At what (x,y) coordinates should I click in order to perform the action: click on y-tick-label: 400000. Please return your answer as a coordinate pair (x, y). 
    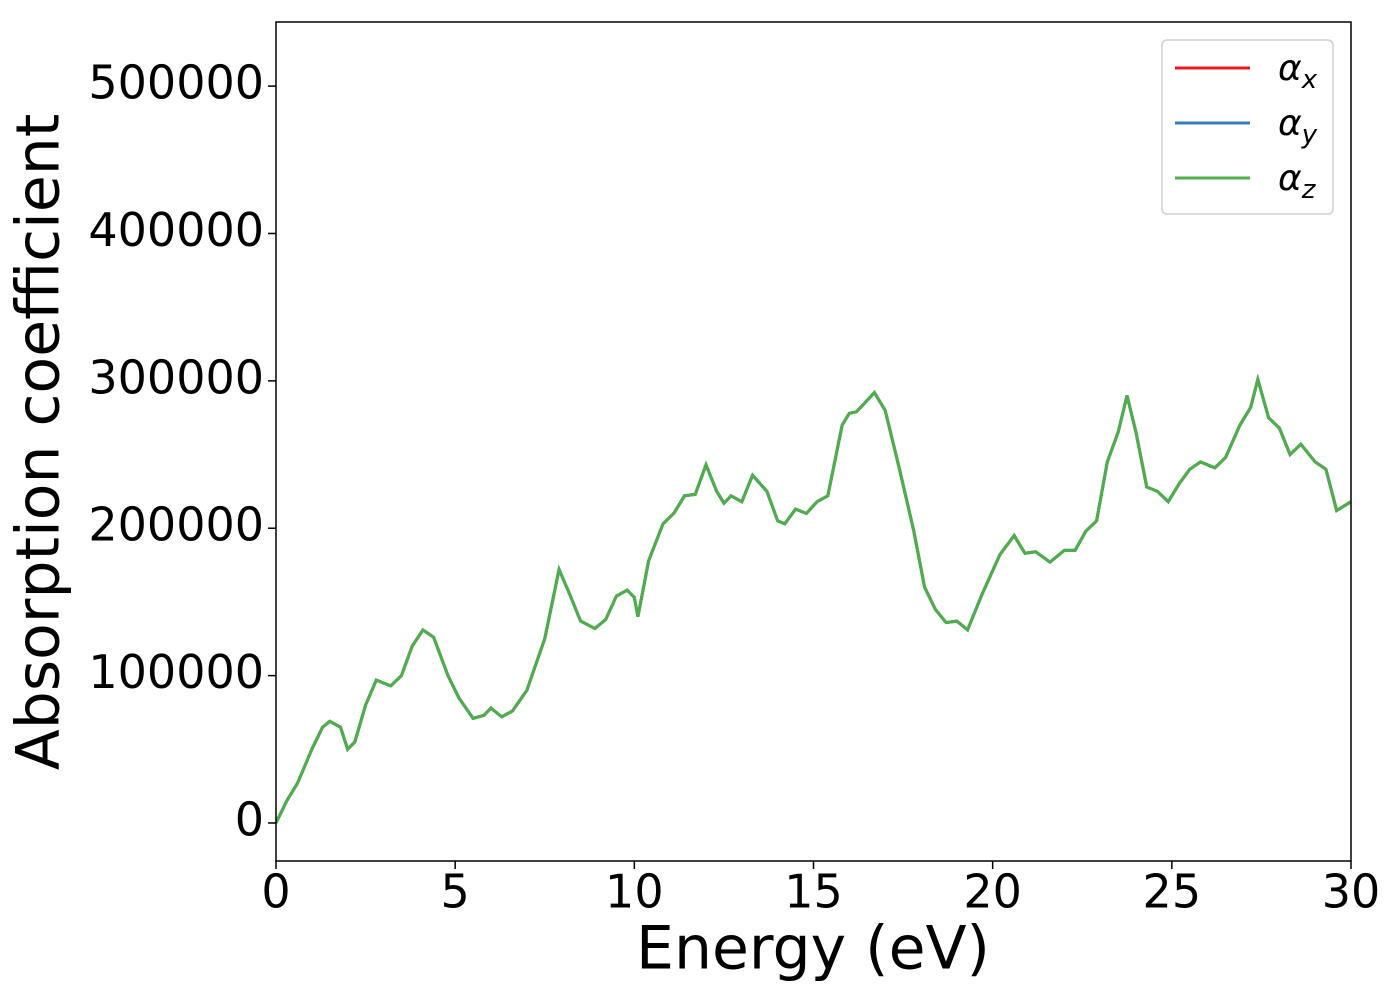
    Looking at the image, I should click on (176, 230).